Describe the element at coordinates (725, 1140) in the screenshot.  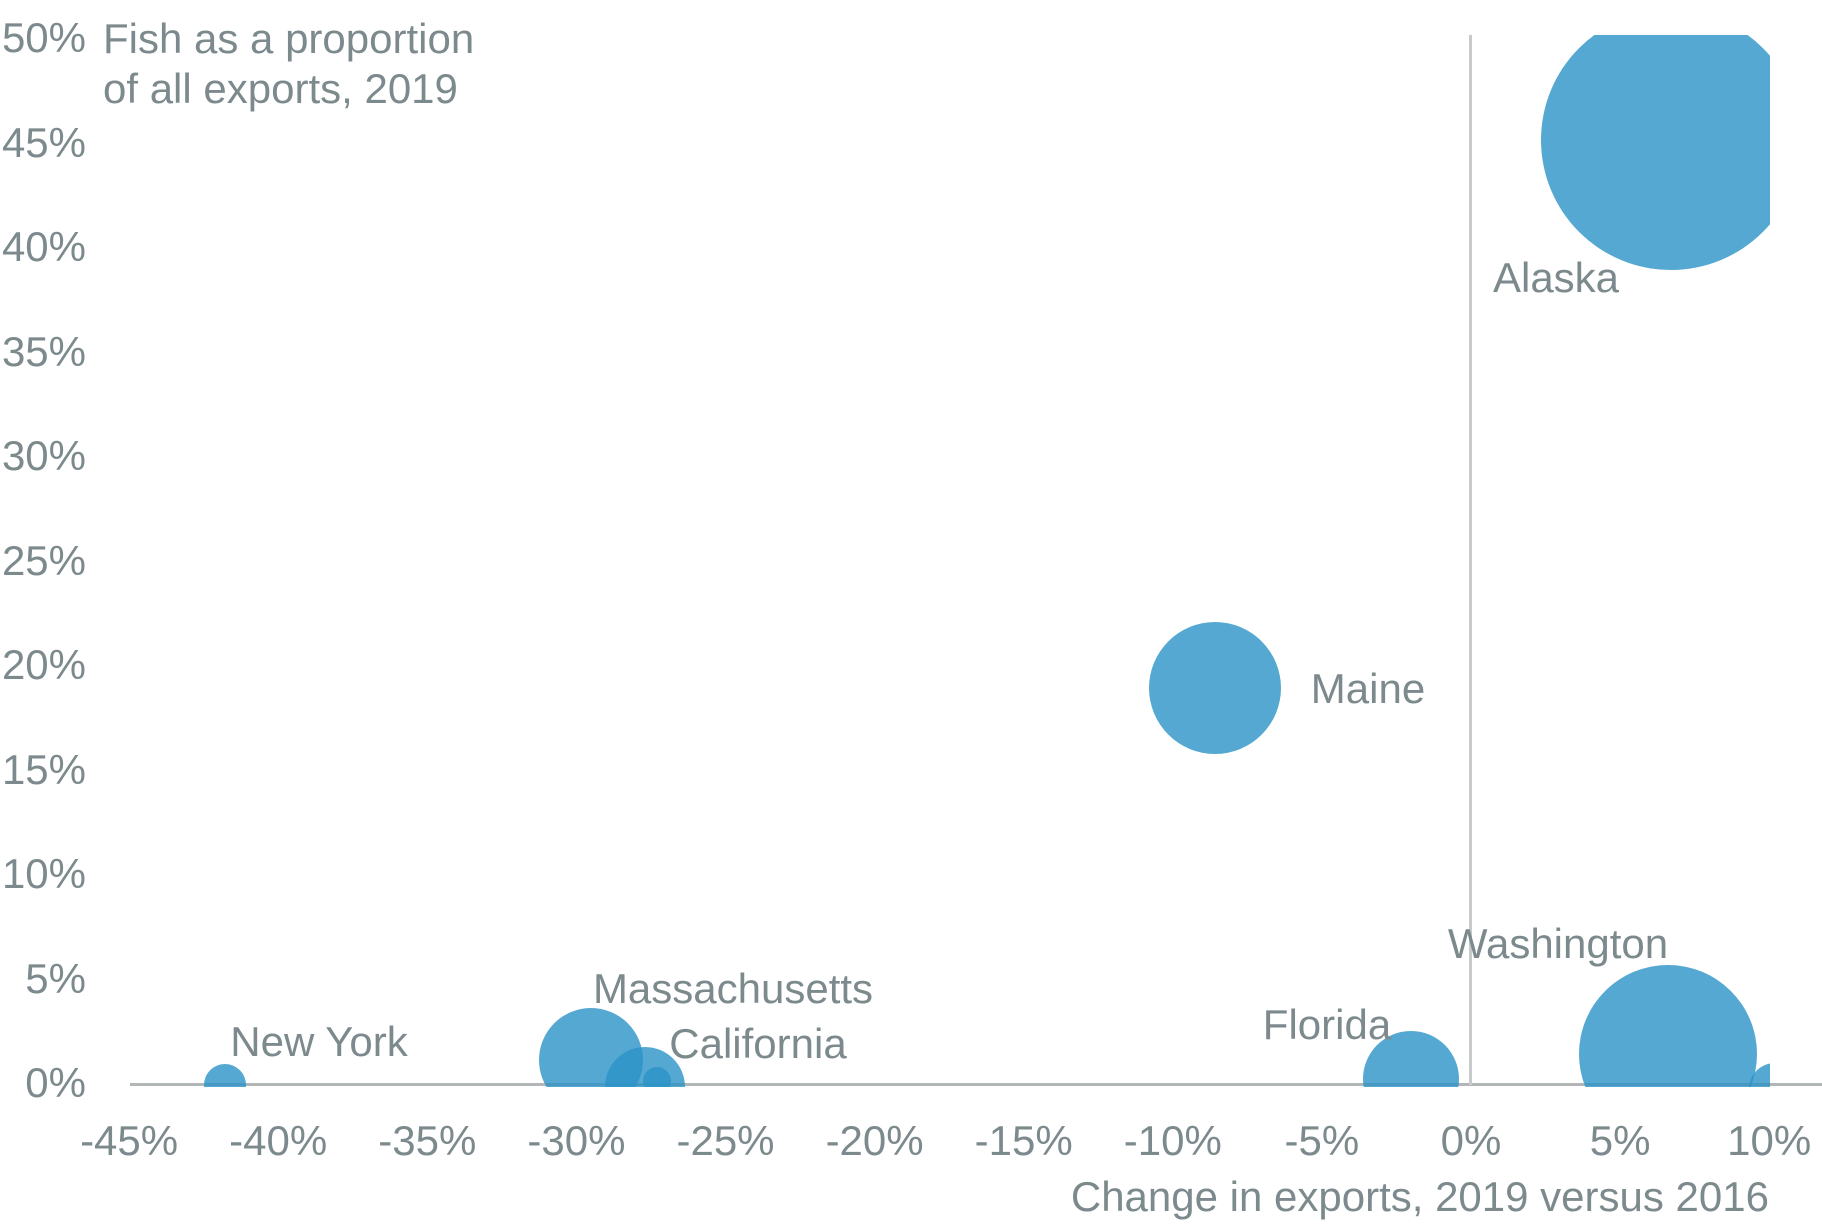
I see `x-tick-label--25: -25%` at that location.